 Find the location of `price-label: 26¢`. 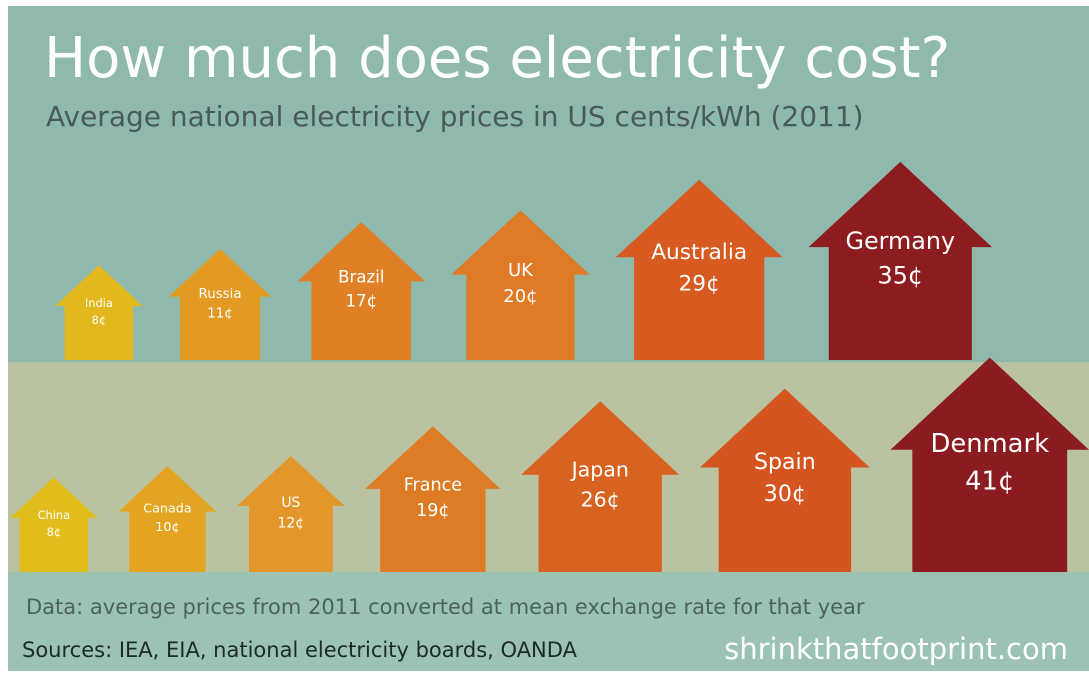

price-label: 26¢ is located at coordinates (600, 499).